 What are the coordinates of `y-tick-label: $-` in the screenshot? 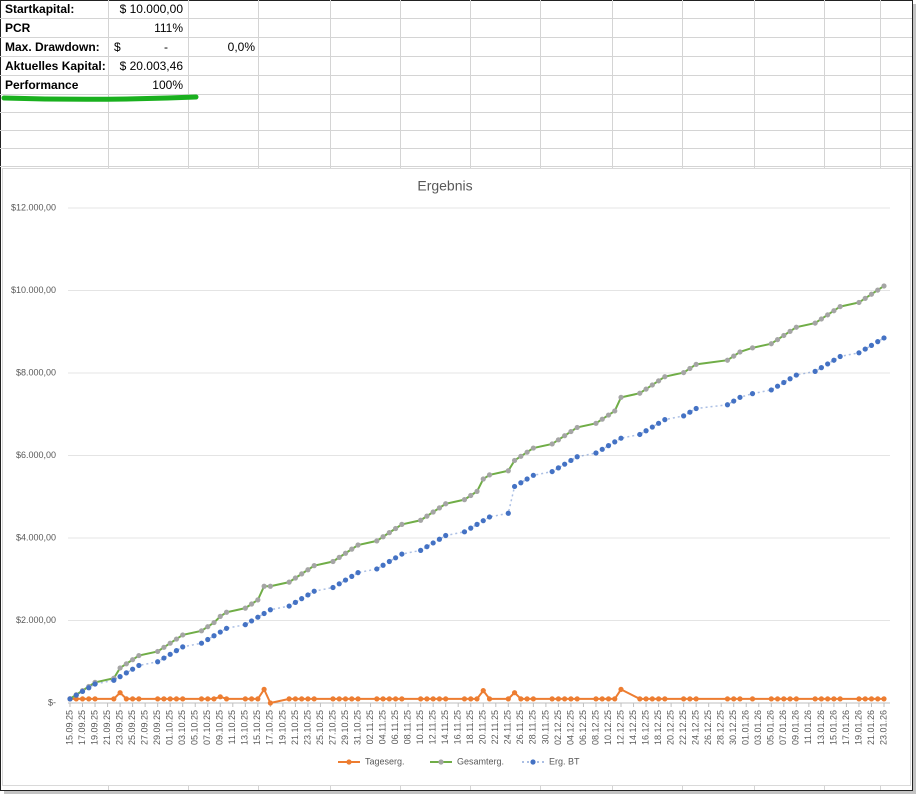 It's located at (52, 702).